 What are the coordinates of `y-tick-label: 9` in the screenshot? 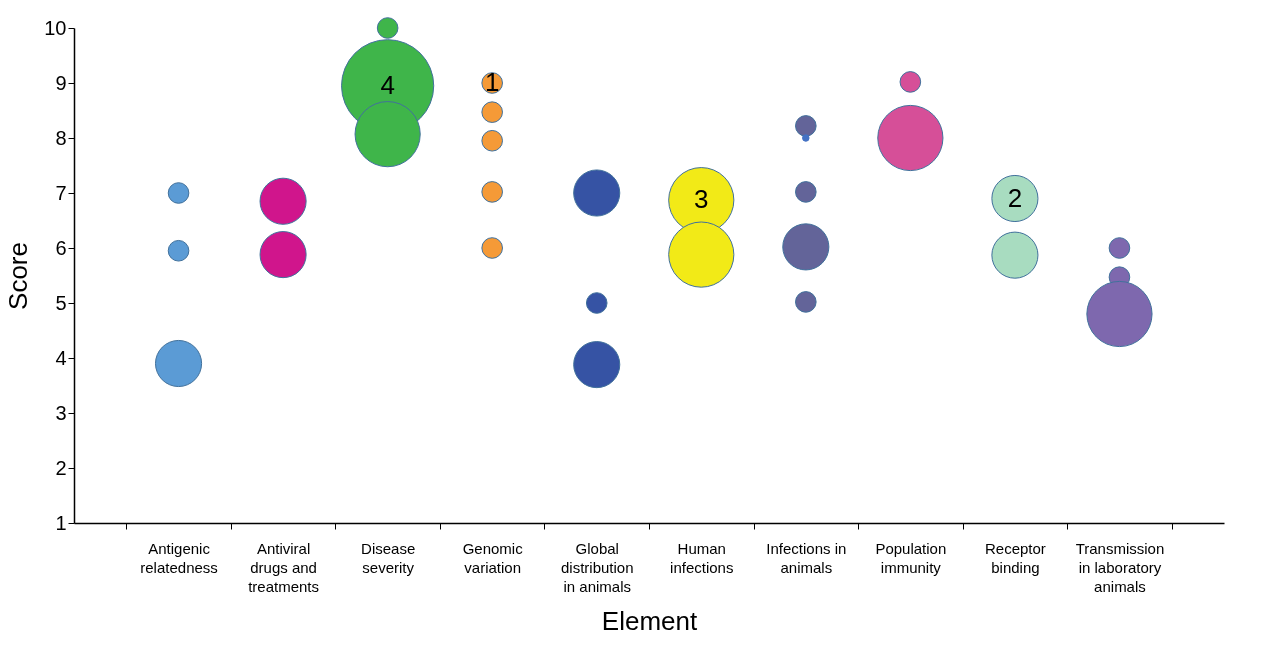 It's located at (61, 82).